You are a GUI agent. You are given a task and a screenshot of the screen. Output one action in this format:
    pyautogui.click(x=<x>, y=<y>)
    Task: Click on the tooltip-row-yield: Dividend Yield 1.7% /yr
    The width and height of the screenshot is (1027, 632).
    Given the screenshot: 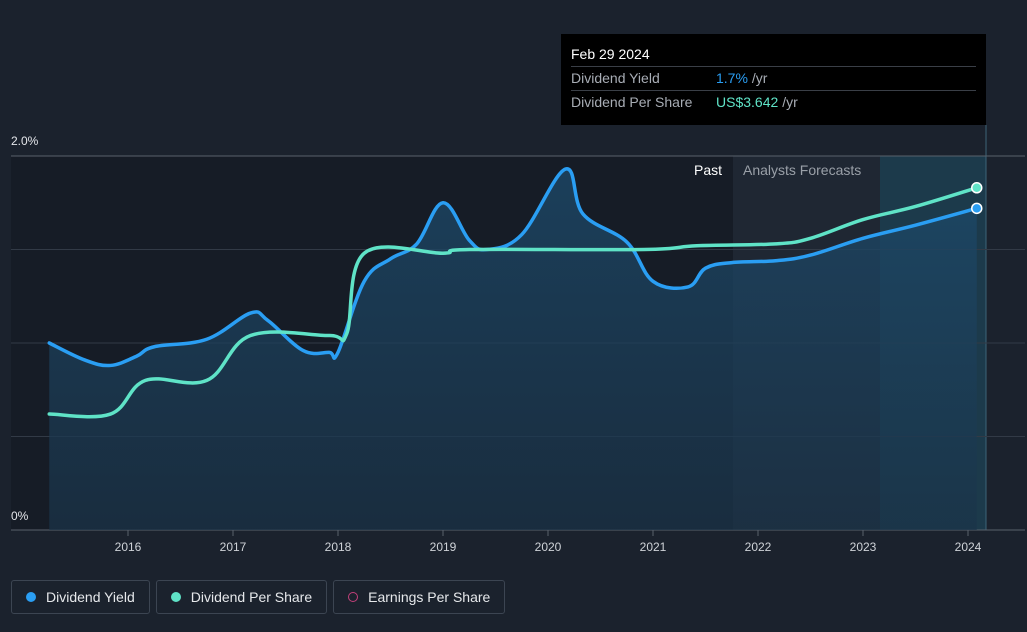 What is the action you would take?
    pyautogui.click(x=773, y=78)
    